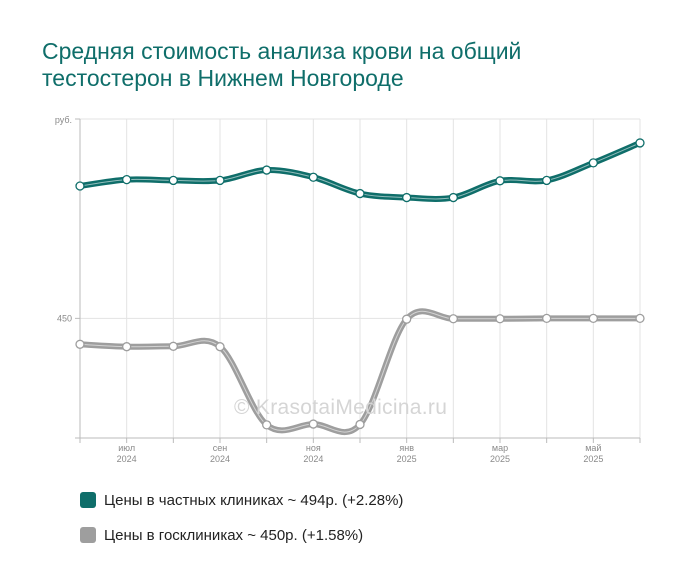 This screenshot has width=700, height=582. Describe the element at coordinates (406, 448) in the screenshot. I see `x-tick-label-month: янв` at that location.